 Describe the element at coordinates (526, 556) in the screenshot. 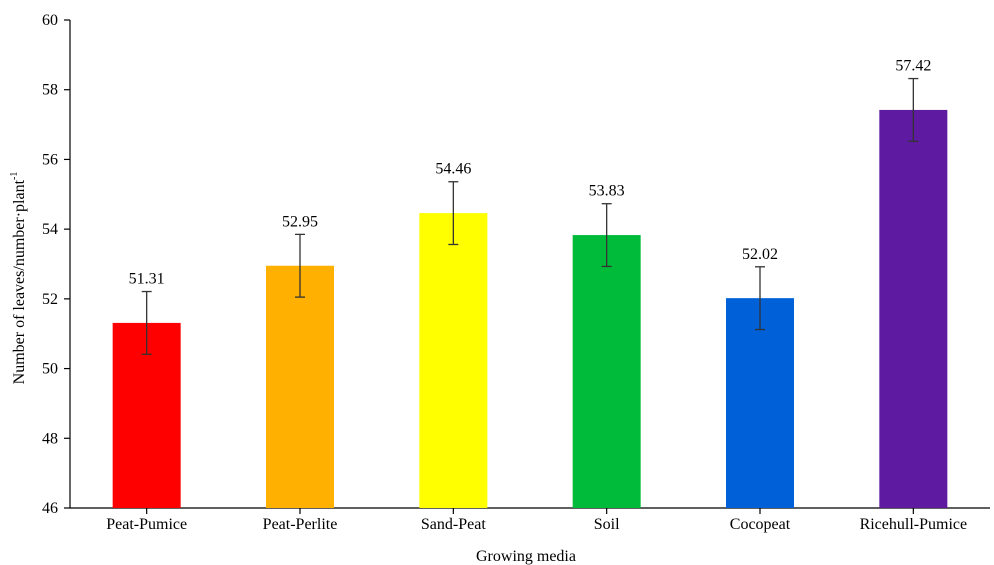

I see `x-axis-title: Growing media` at that location.